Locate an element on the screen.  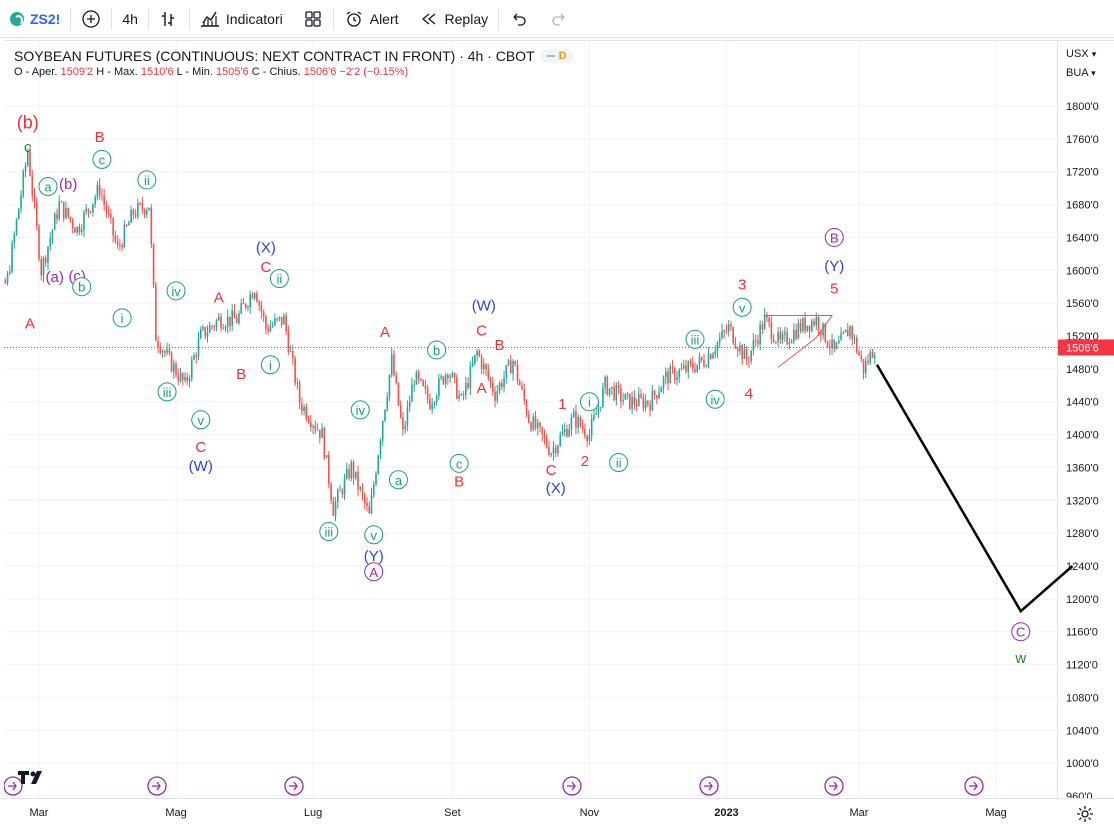
time-axis-bar is located at coordinates (557, 816).